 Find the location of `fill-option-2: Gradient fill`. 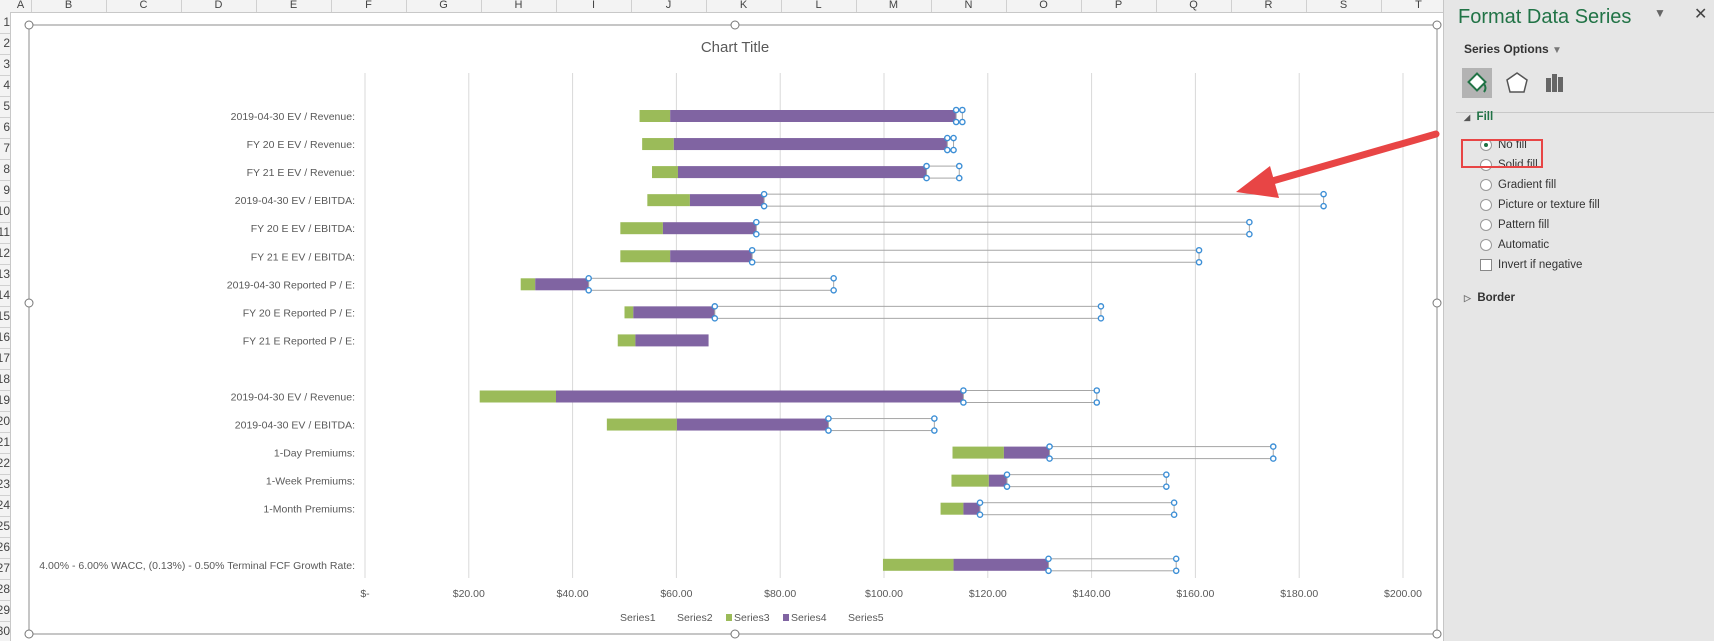

fill-option-2: Gradient fill is located at coordinates (1518, 185).